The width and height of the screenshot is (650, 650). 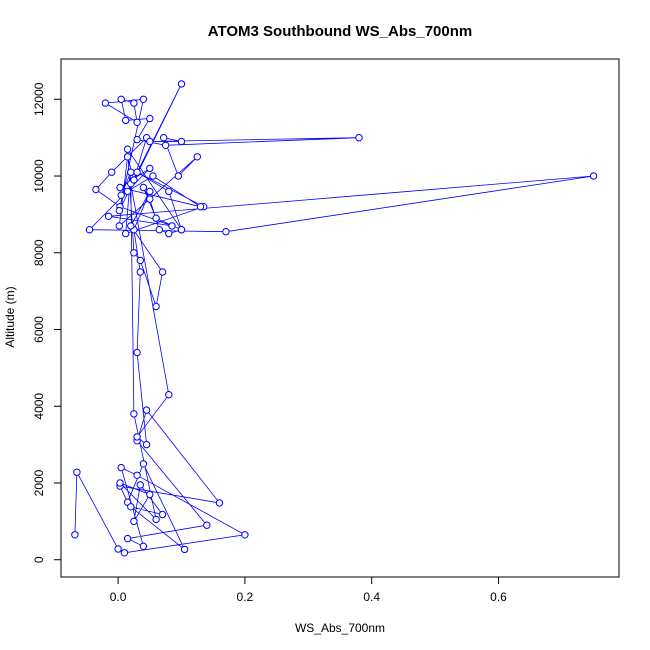 What do you see at coordinates (47, 322) in the screenshot?
I see `y-axis: 0 2000 4000 6000 8000 10000 12000` at bounding box center [47, 322].